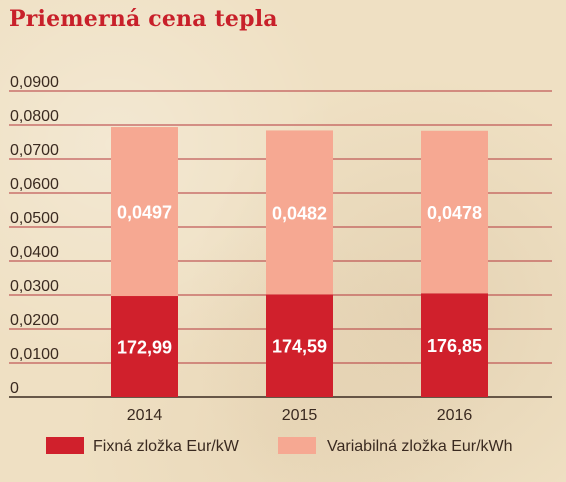 The image size is (566, 482). Describe the element at coordinates (420, 446) in the screenshot. I see `legend-label: Variabilná zložka Eur/kWh` at that location.